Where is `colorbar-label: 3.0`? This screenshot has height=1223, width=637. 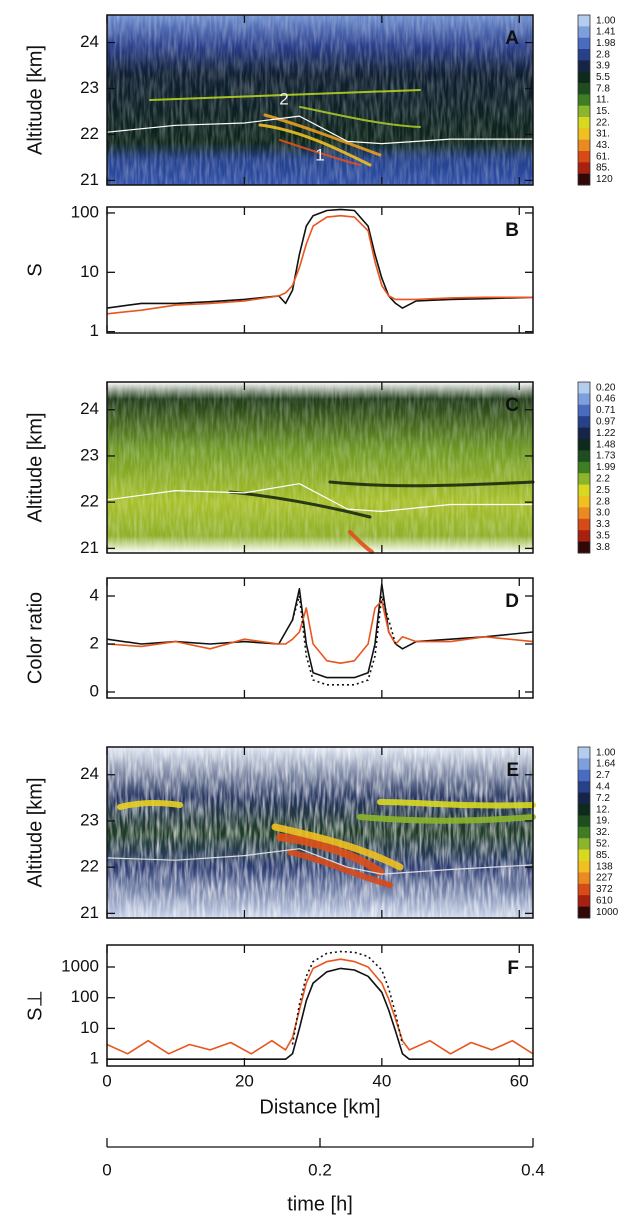 colorbar-label: 3.0 is located at coordinates (603, 513).